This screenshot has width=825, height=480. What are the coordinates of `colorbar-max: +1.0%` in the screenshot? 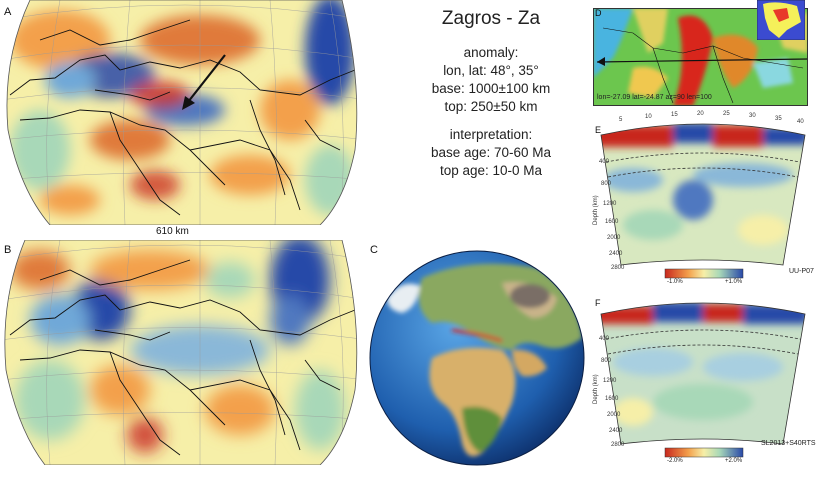 It's located at (734, 282).